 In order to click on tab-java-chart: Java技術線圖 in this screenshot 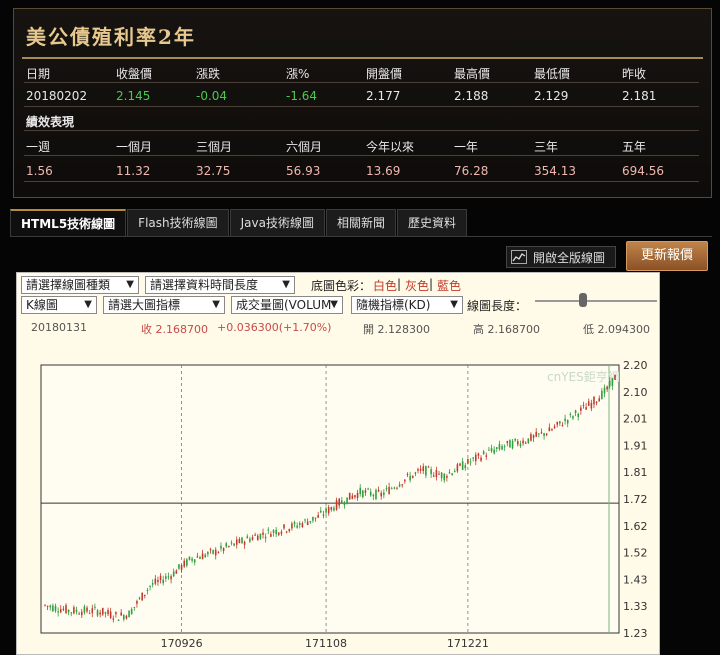, I will do `click(277, 223)`.